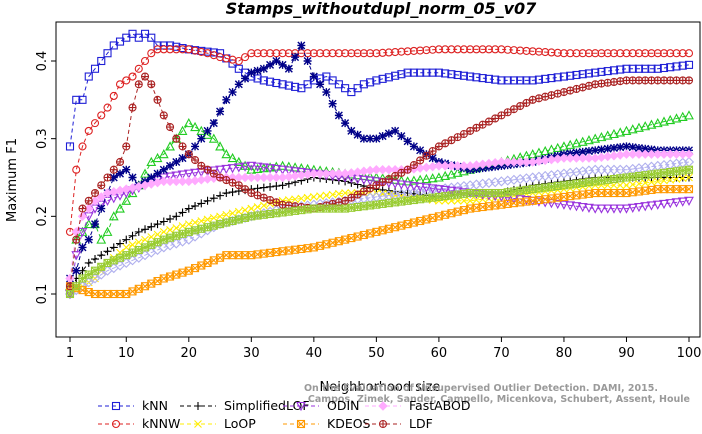 This screenshot has height=434, width=702. What do you see at coordinates (133, 405) in the screenshot?
I see `legend-item-knn: kNN` at bounding box center [133, 405].